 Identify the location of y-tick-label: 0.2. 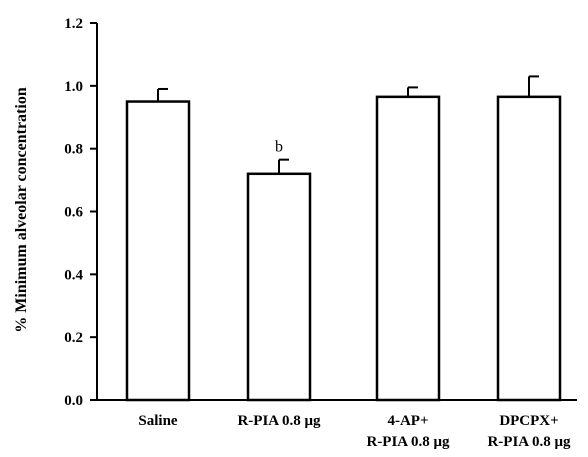
(73, 338).